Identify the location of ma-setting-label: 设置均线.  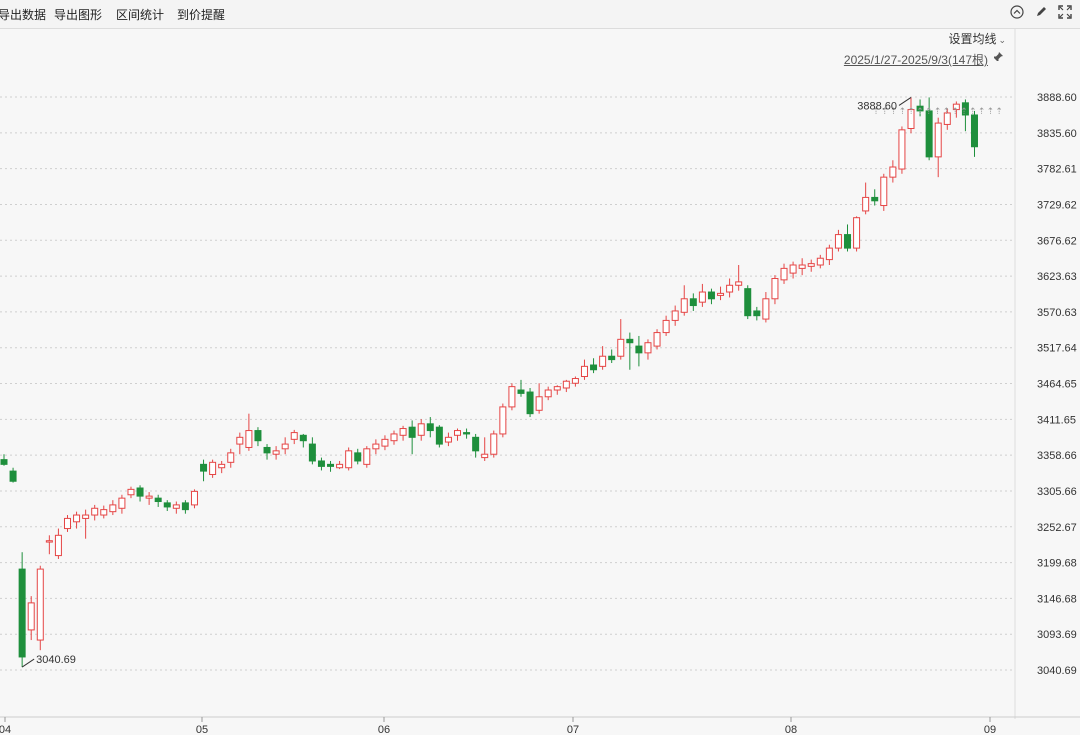
(972, 39).